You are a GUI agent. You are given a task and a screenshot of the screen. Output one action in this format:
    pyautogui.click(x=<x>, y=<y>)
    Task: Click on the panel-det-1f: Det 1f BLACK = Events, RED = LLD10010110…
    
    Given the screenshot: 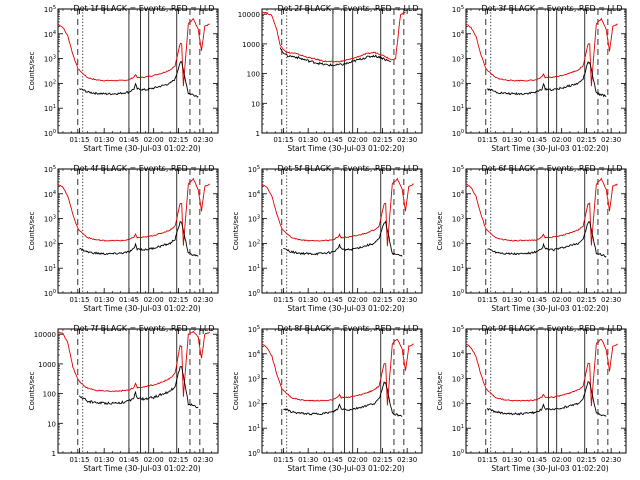 What is the action you would take?
    pyautogui.click(x=123, y=78)
    